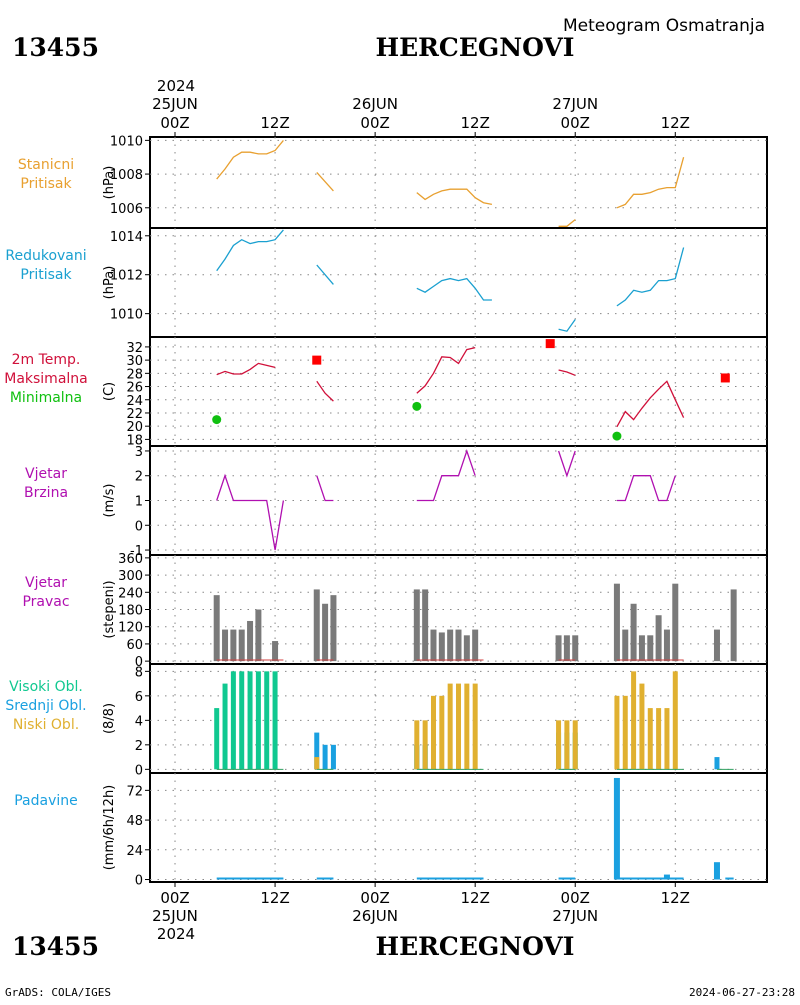  Describe the element at coordinates (474, 946) in the screenshot. I see `station-name-bottom: HERCEGNOVI` at that location.